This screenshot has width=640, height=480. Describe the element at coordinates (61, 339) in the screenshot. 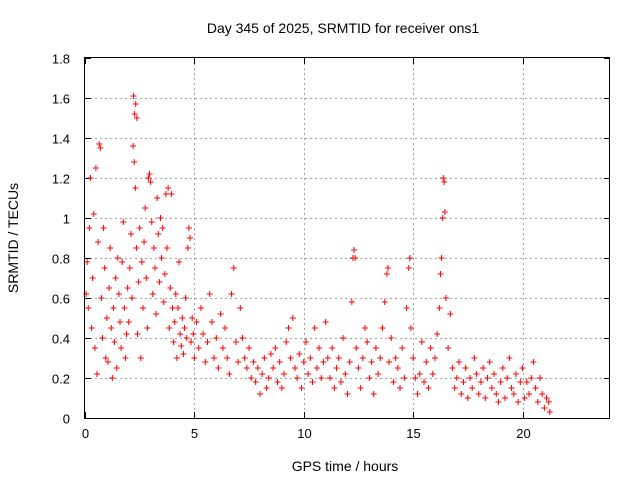

I see `y-tick-label: 0.4` at that location.